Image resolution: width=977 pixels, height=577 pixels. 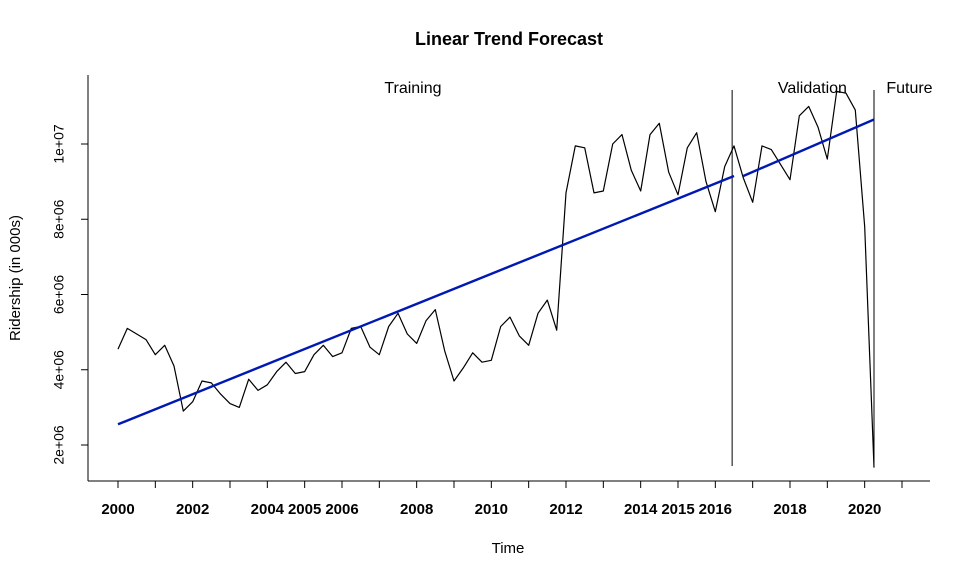 What do you see at coordinates (641, 509) in the screenshot?
I see `x-tick-label: 2014` at bounding box center [641, 509].